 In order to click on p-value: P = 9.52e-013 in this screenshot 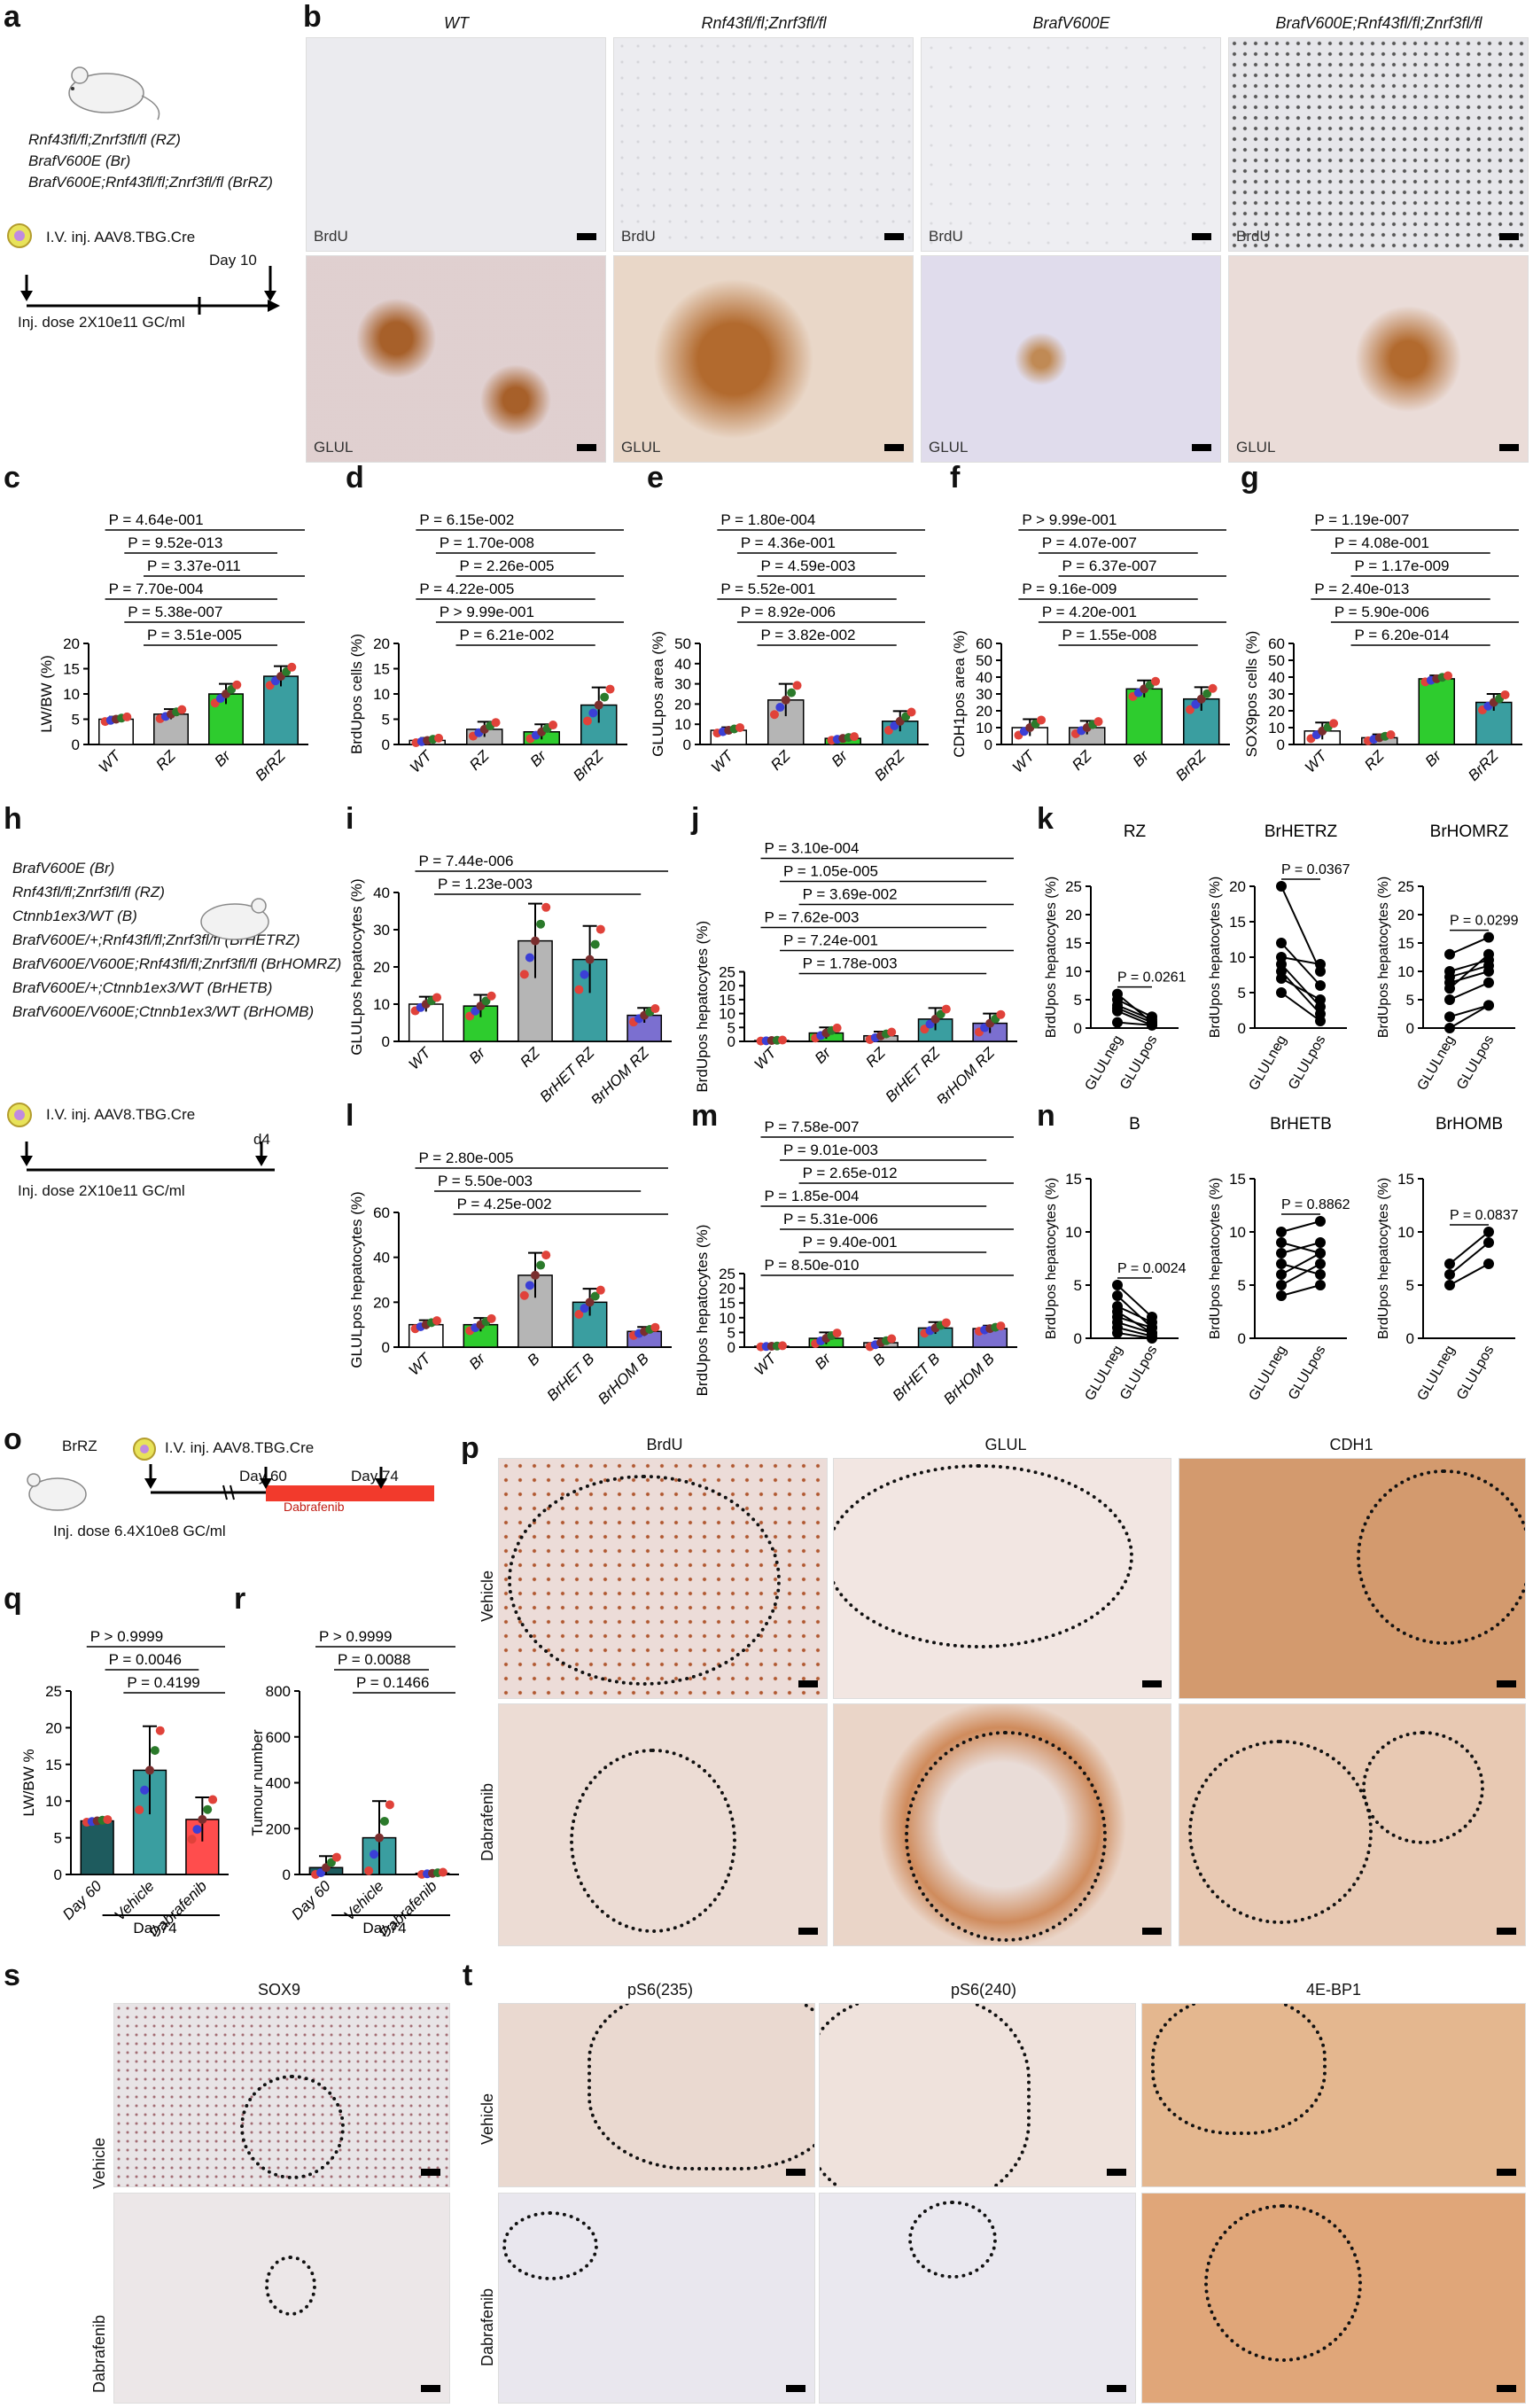, I will do `click(175, 542)`.